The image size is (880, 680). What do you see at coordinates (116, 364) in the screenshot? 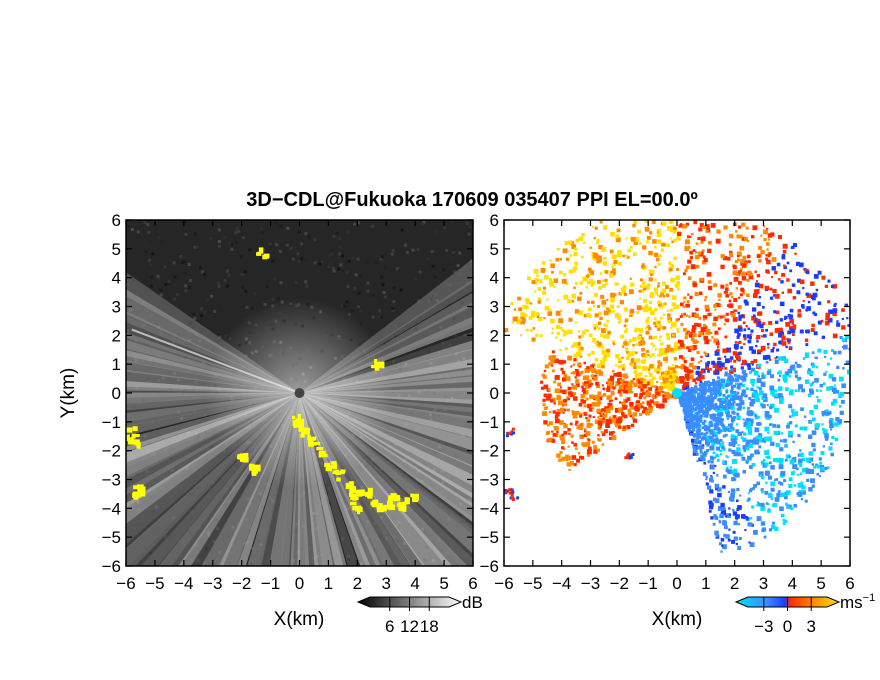
I see `y-tick-label: 1` at bounding box center [116, 364].